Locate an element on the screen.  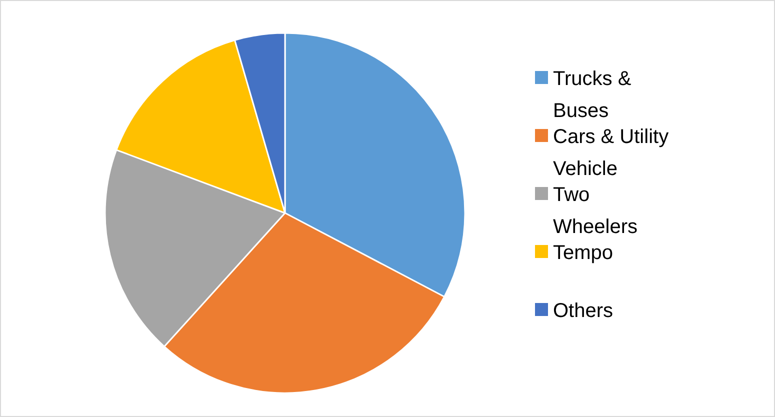
legend-label: Trucks & Buses is located at coordinates (592, 95).